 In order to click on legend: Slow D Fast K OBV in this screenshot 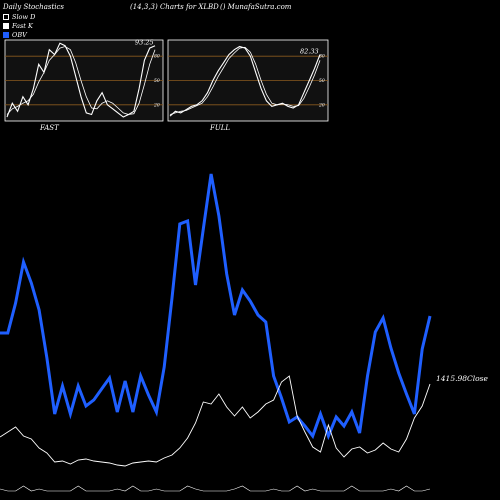, I will do `click(19, 25)`.